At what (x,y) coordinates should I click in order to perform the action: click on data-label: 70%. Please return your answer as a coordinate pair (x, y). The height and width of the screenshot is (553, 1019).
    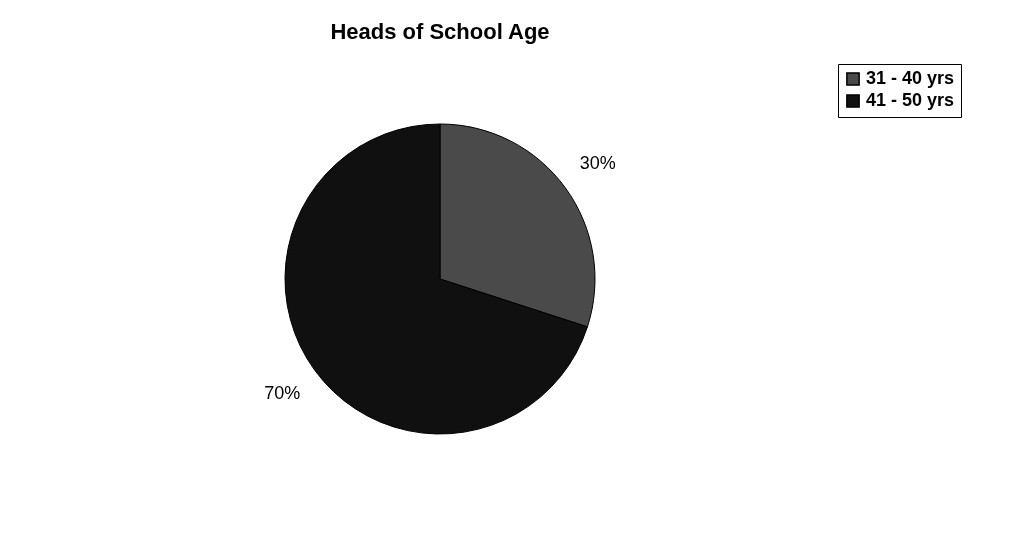
    Looking at the image, I should click on (282, 392).